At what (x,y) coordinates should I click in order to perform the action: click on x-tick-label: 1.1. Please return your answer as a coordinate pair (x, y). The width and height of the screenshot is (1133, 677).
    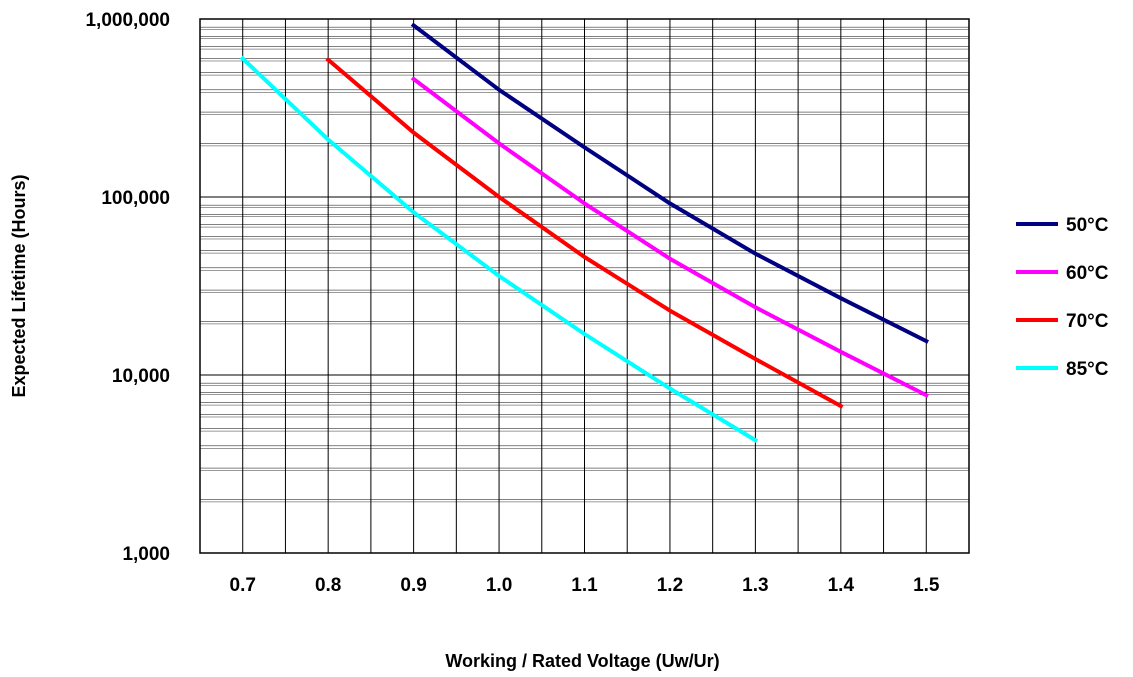
    Looking at the image, I should click on (584, 585).